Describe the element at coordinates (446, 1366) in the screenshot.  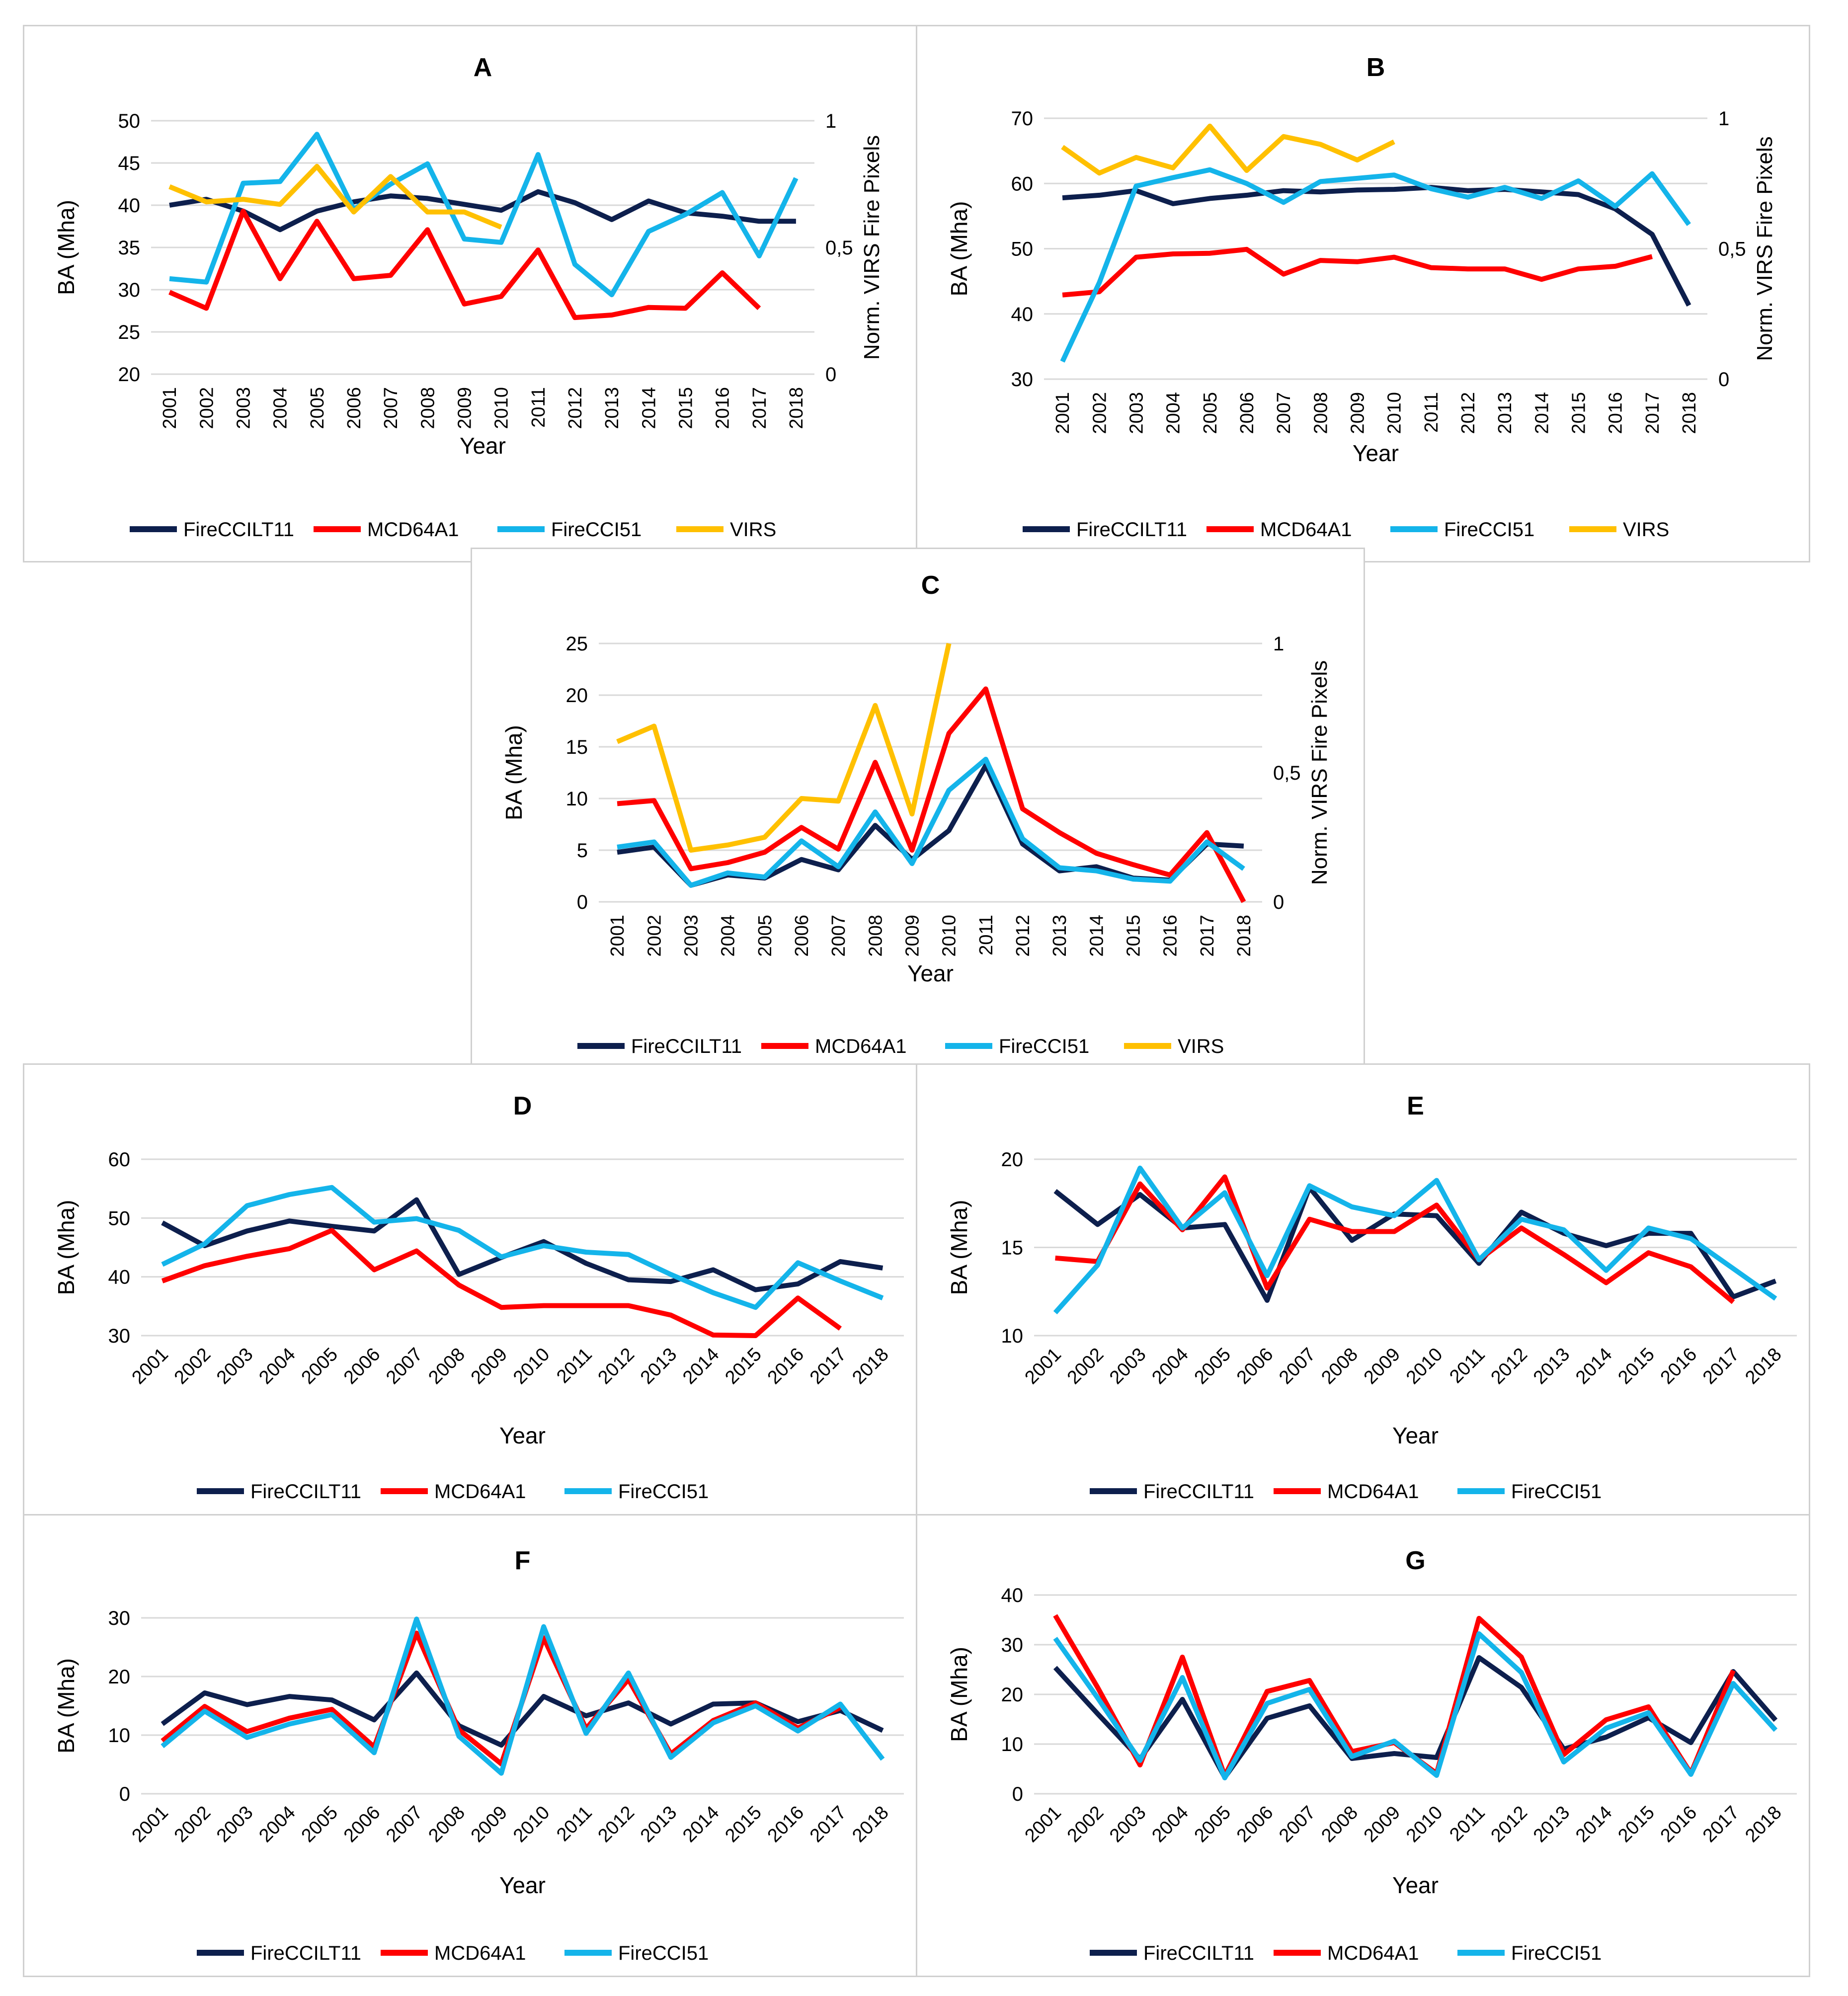
I see `x-tick-label: 2008` at that location.